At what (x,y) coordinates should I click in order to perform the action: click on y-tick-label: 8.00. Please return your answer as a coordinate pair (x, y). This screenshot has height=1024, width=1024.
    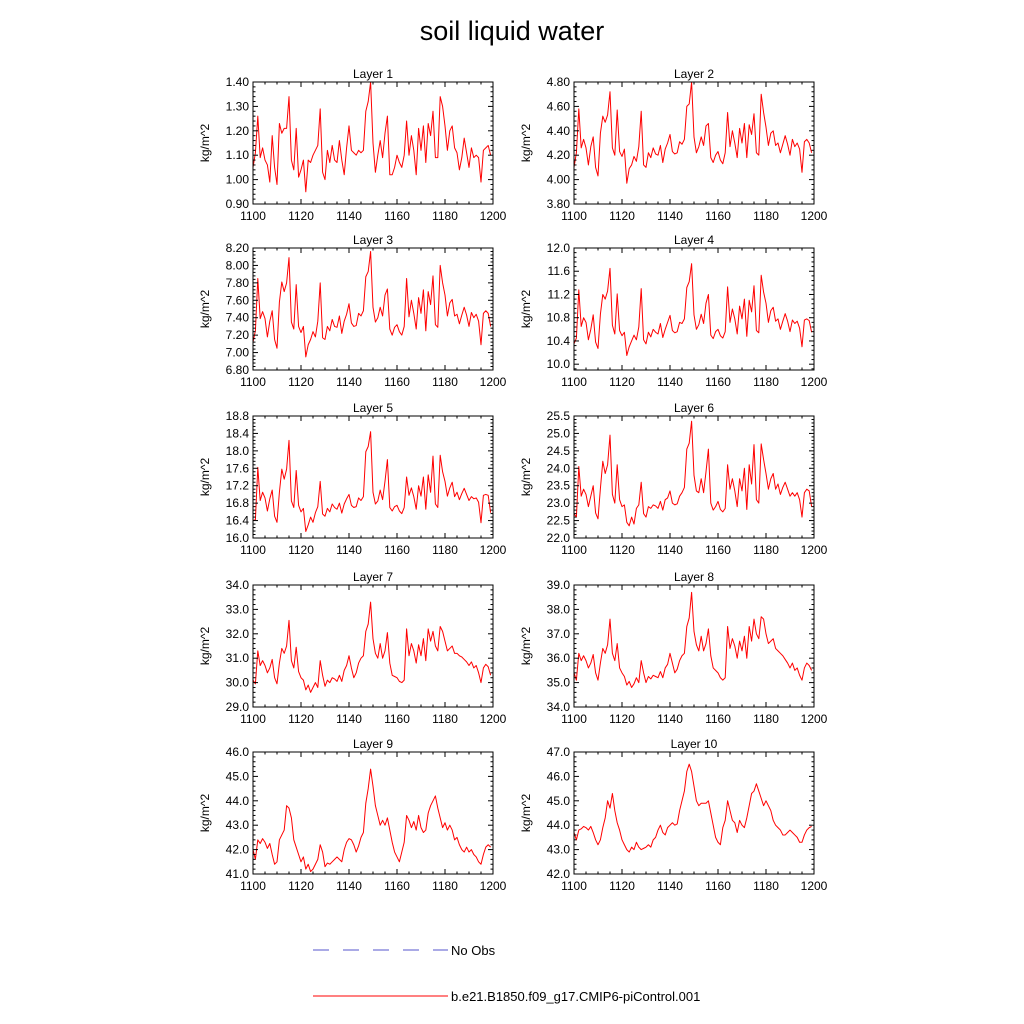
    Looking at the image, I should click on (238, 265).